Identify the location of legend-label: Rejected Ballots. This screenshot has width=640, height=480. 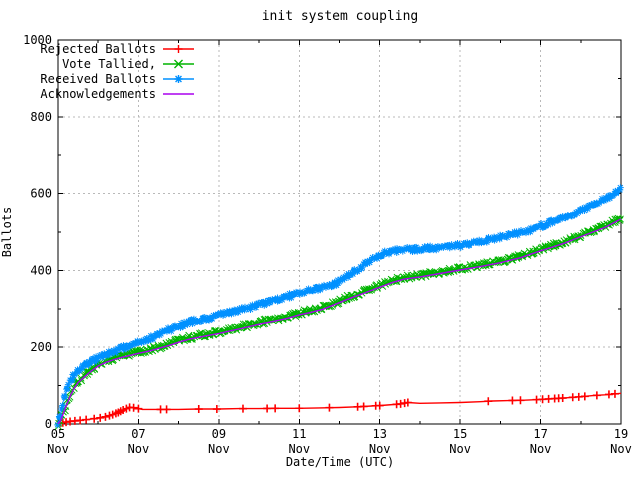
(98, 49).